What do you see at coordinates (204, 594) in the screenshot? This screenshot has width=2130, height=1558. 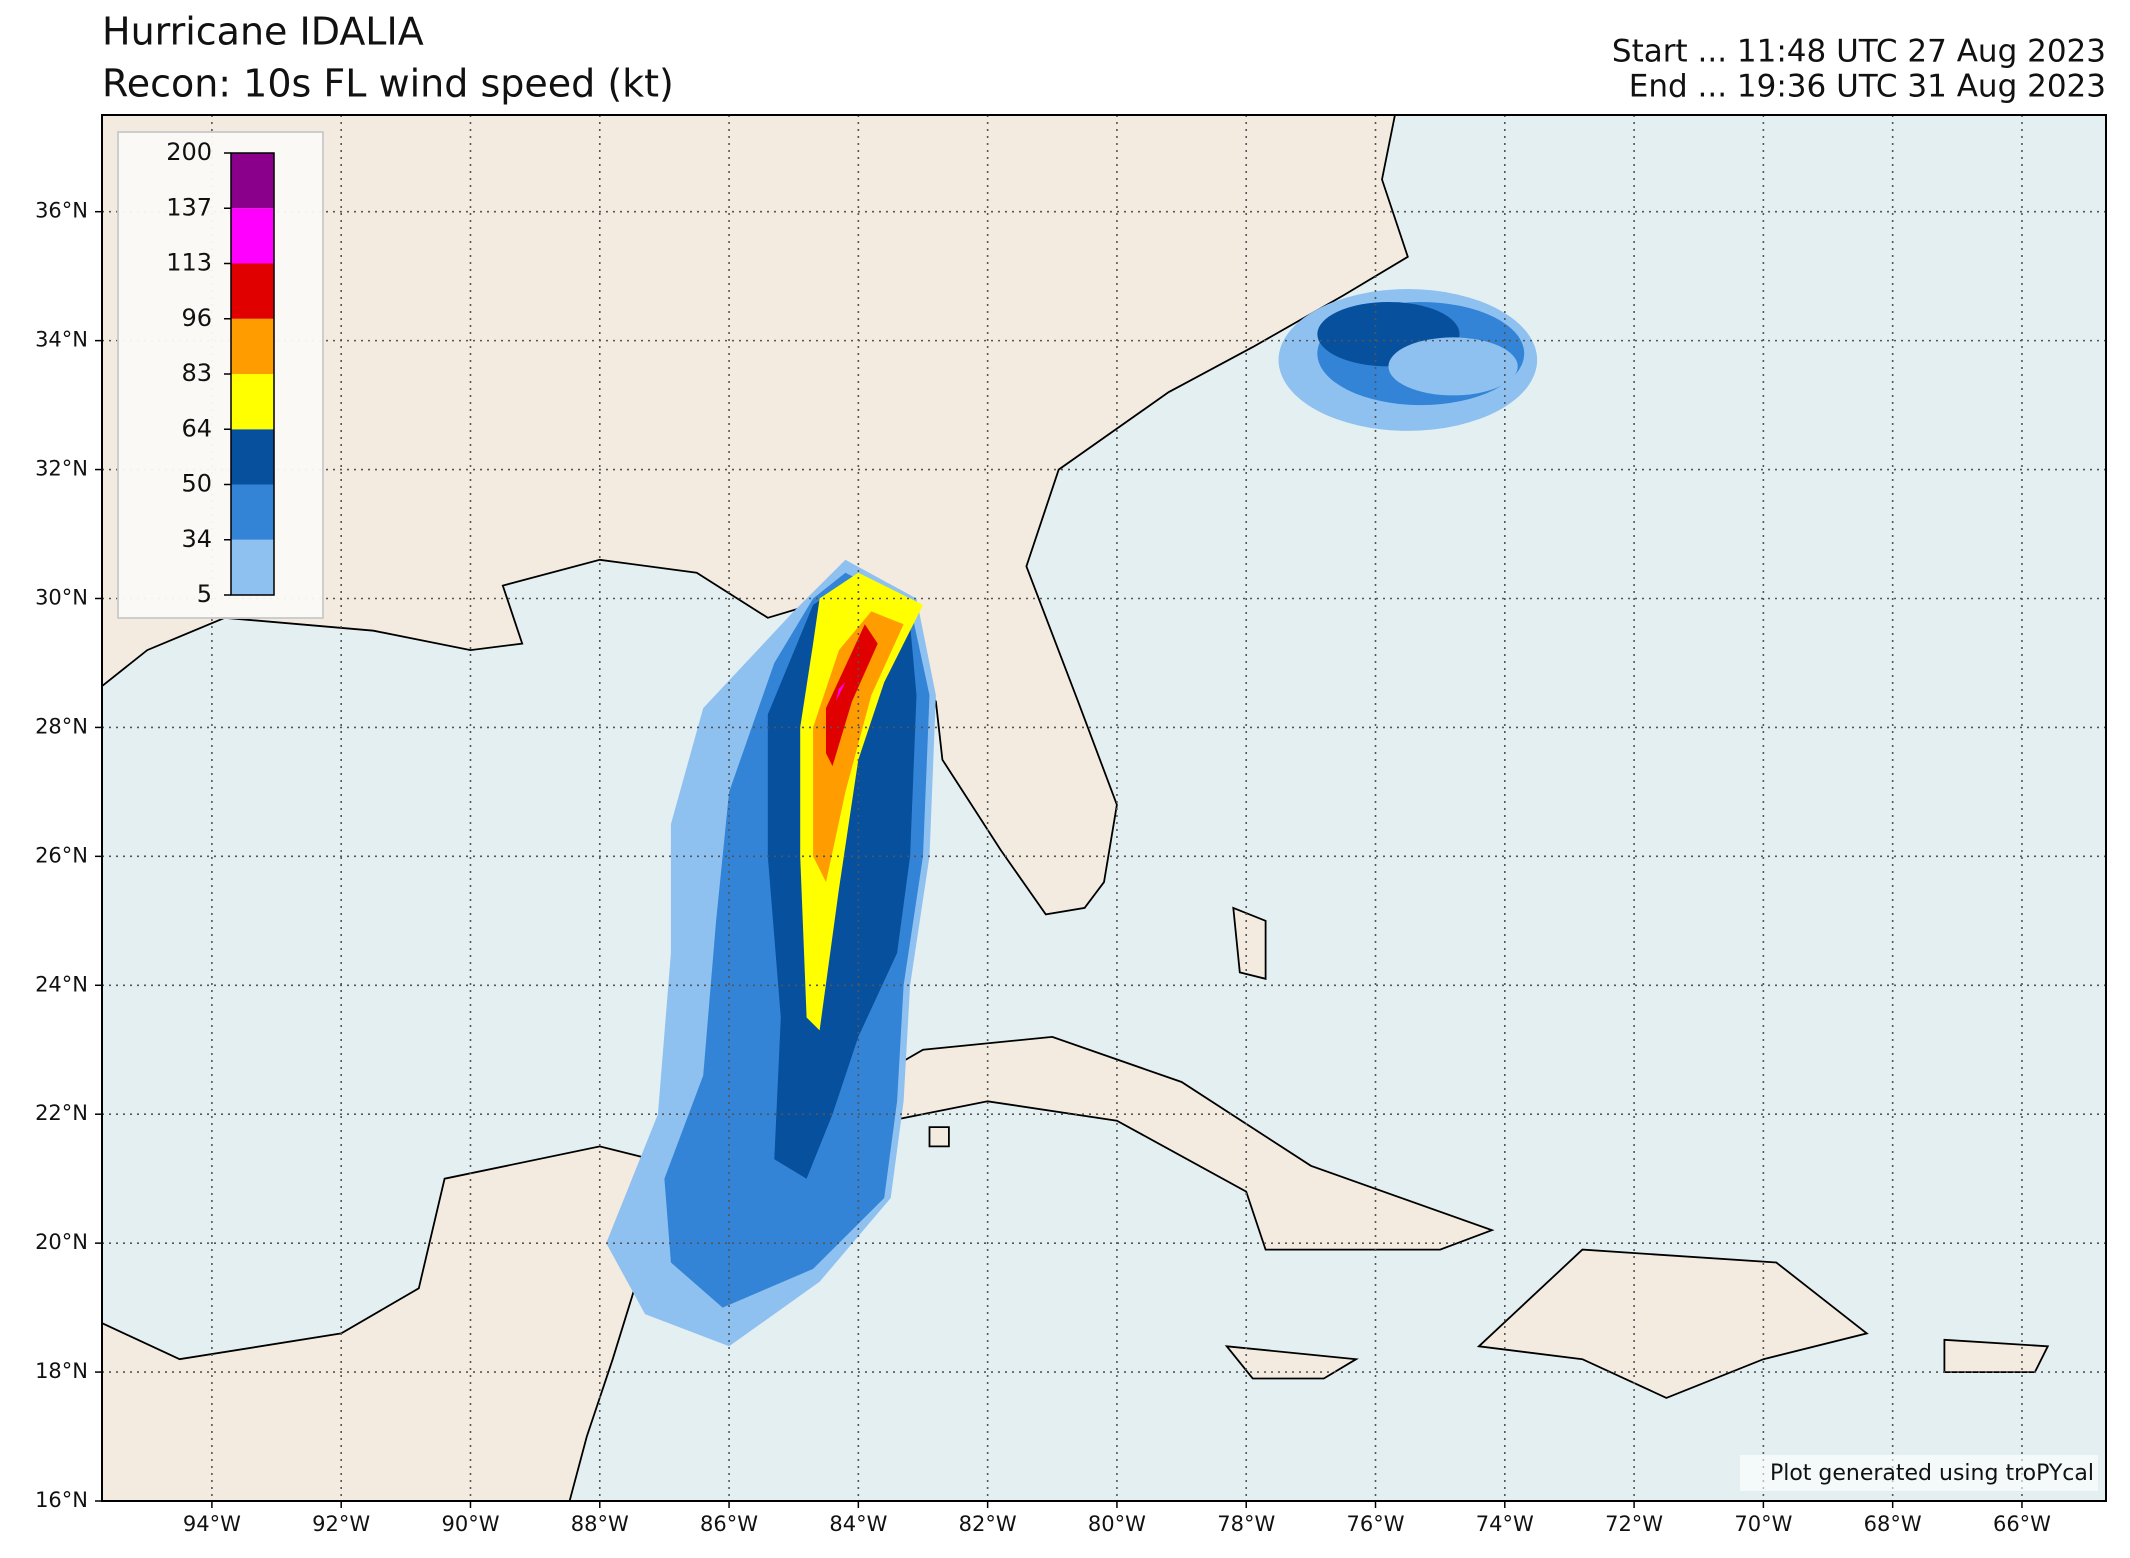 I see `colorbar-label: 5` at bounding box center [204, 594].